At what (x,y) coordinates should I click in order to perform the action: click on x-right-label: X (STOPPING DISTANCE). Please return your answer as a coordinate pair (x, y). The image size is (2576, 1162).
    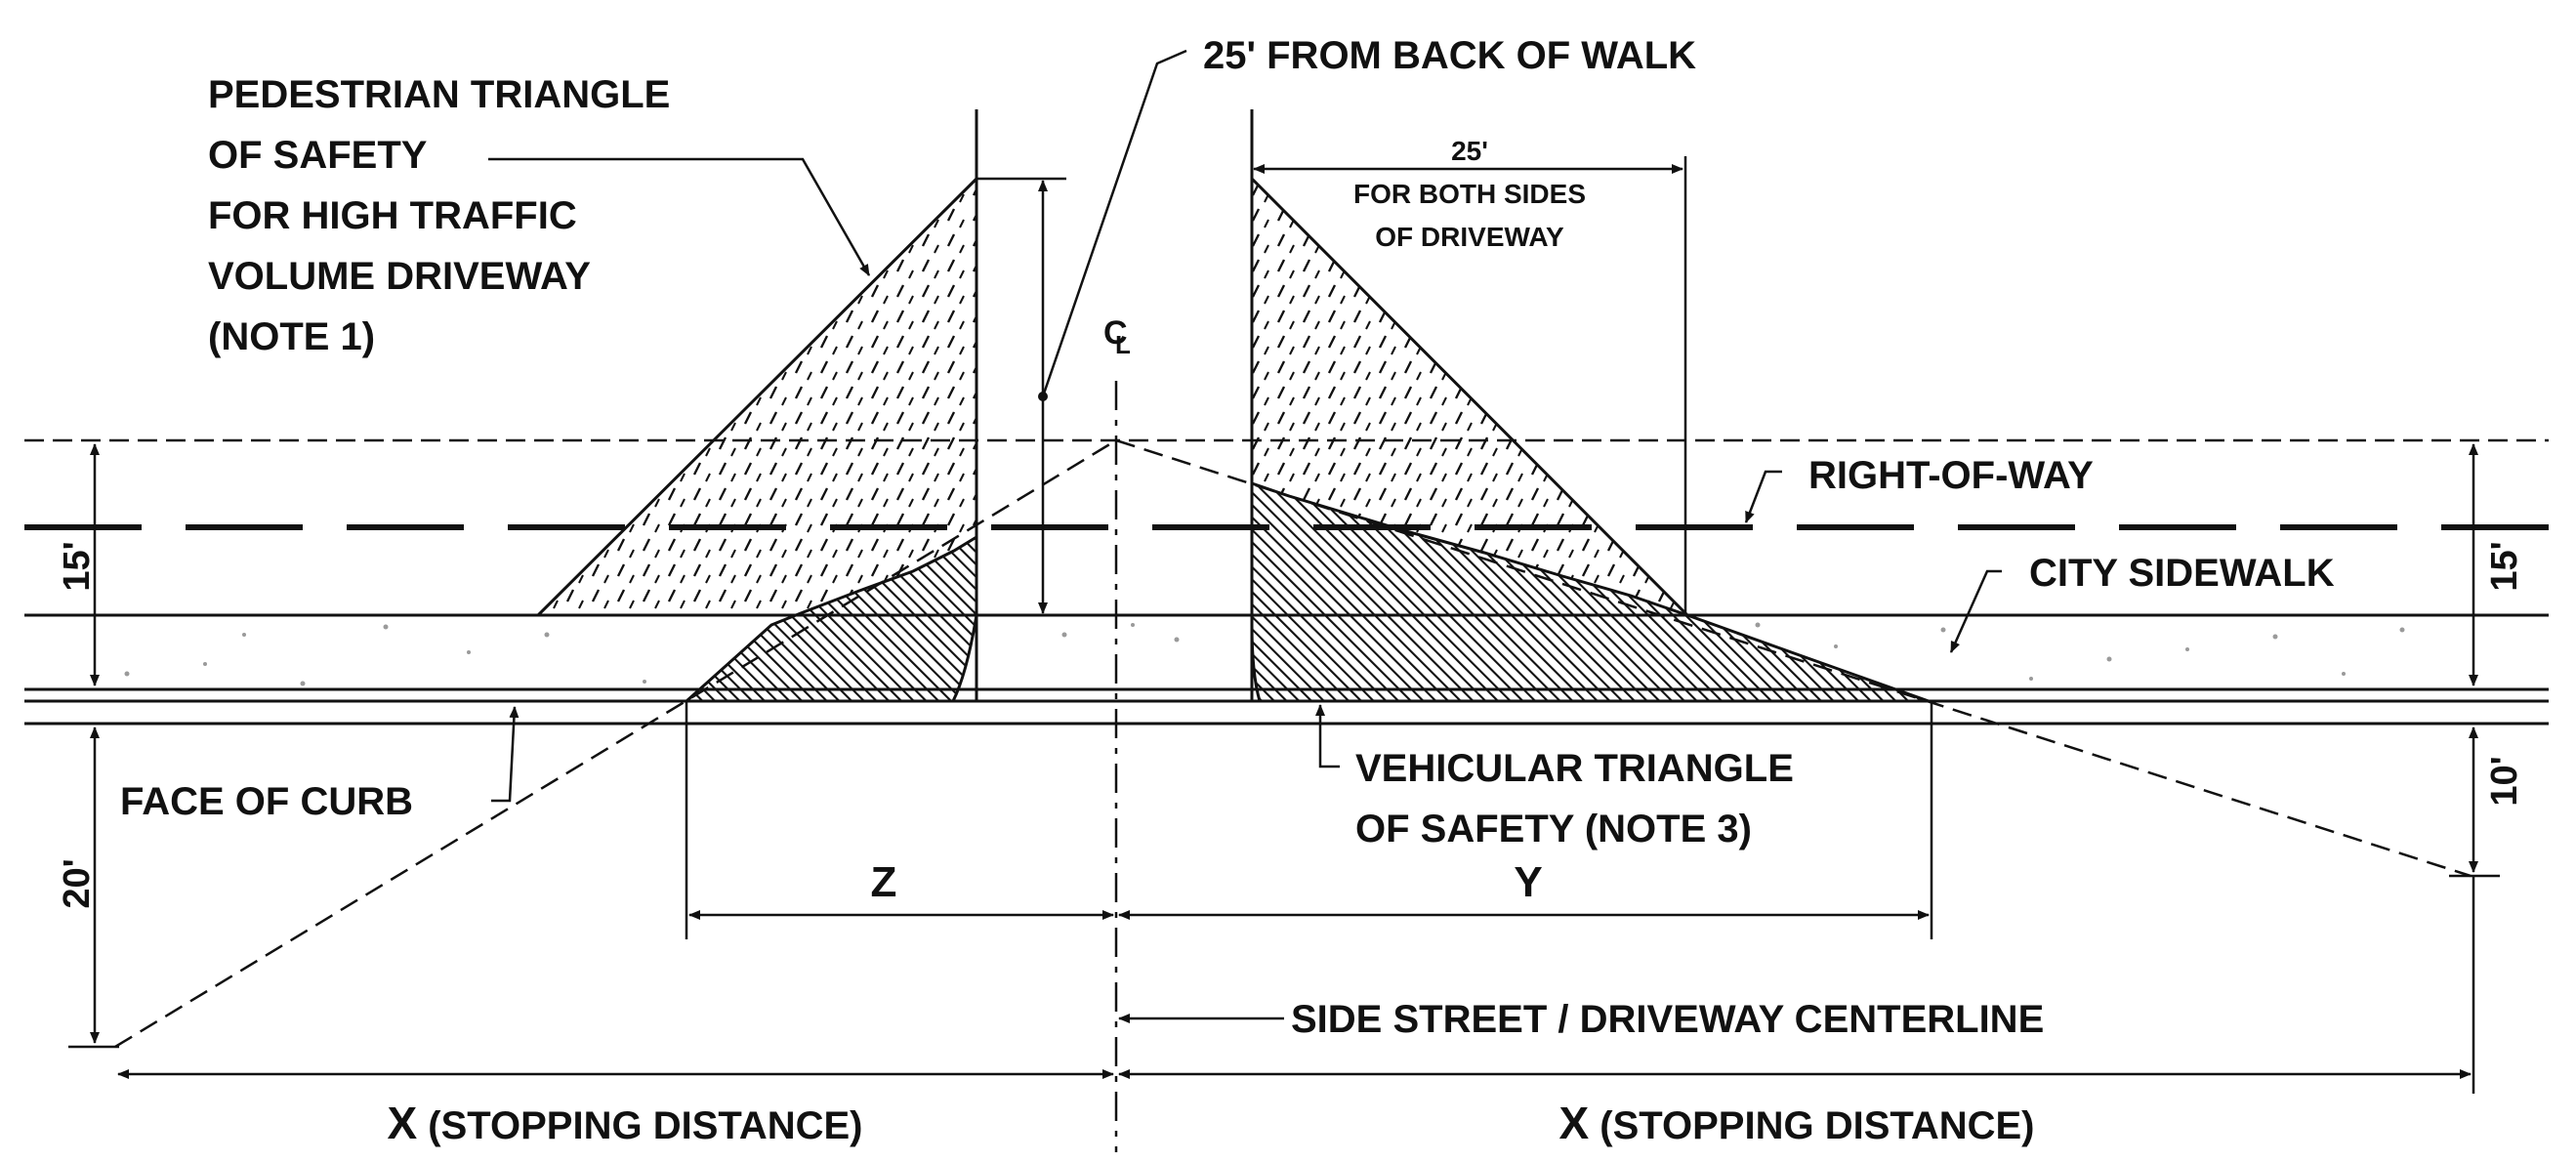
    Looking at the image, I should click on (1796, 1123).